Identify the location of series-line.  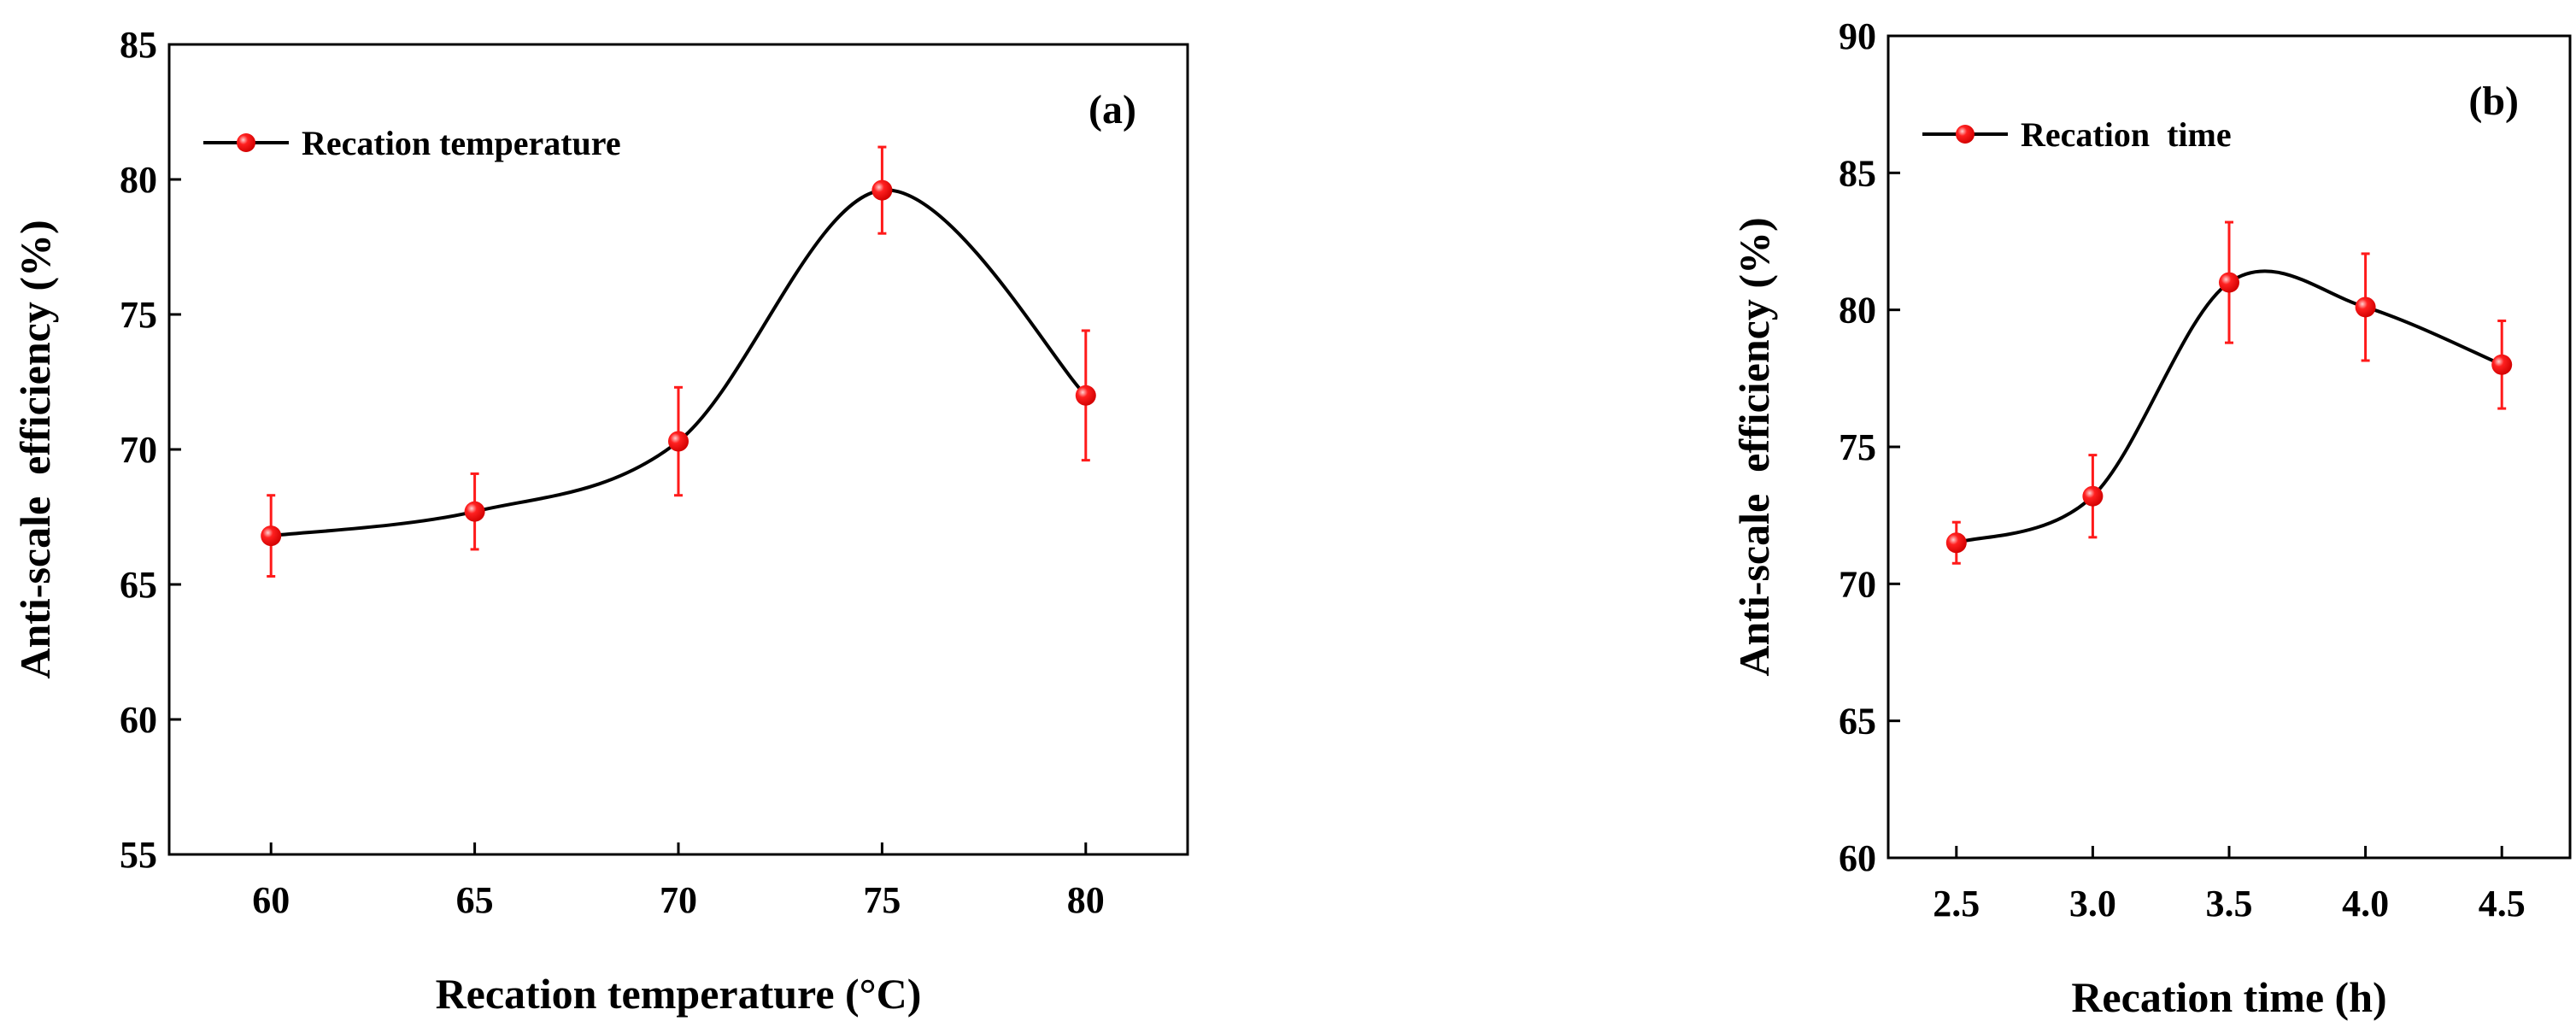
(679, 363).